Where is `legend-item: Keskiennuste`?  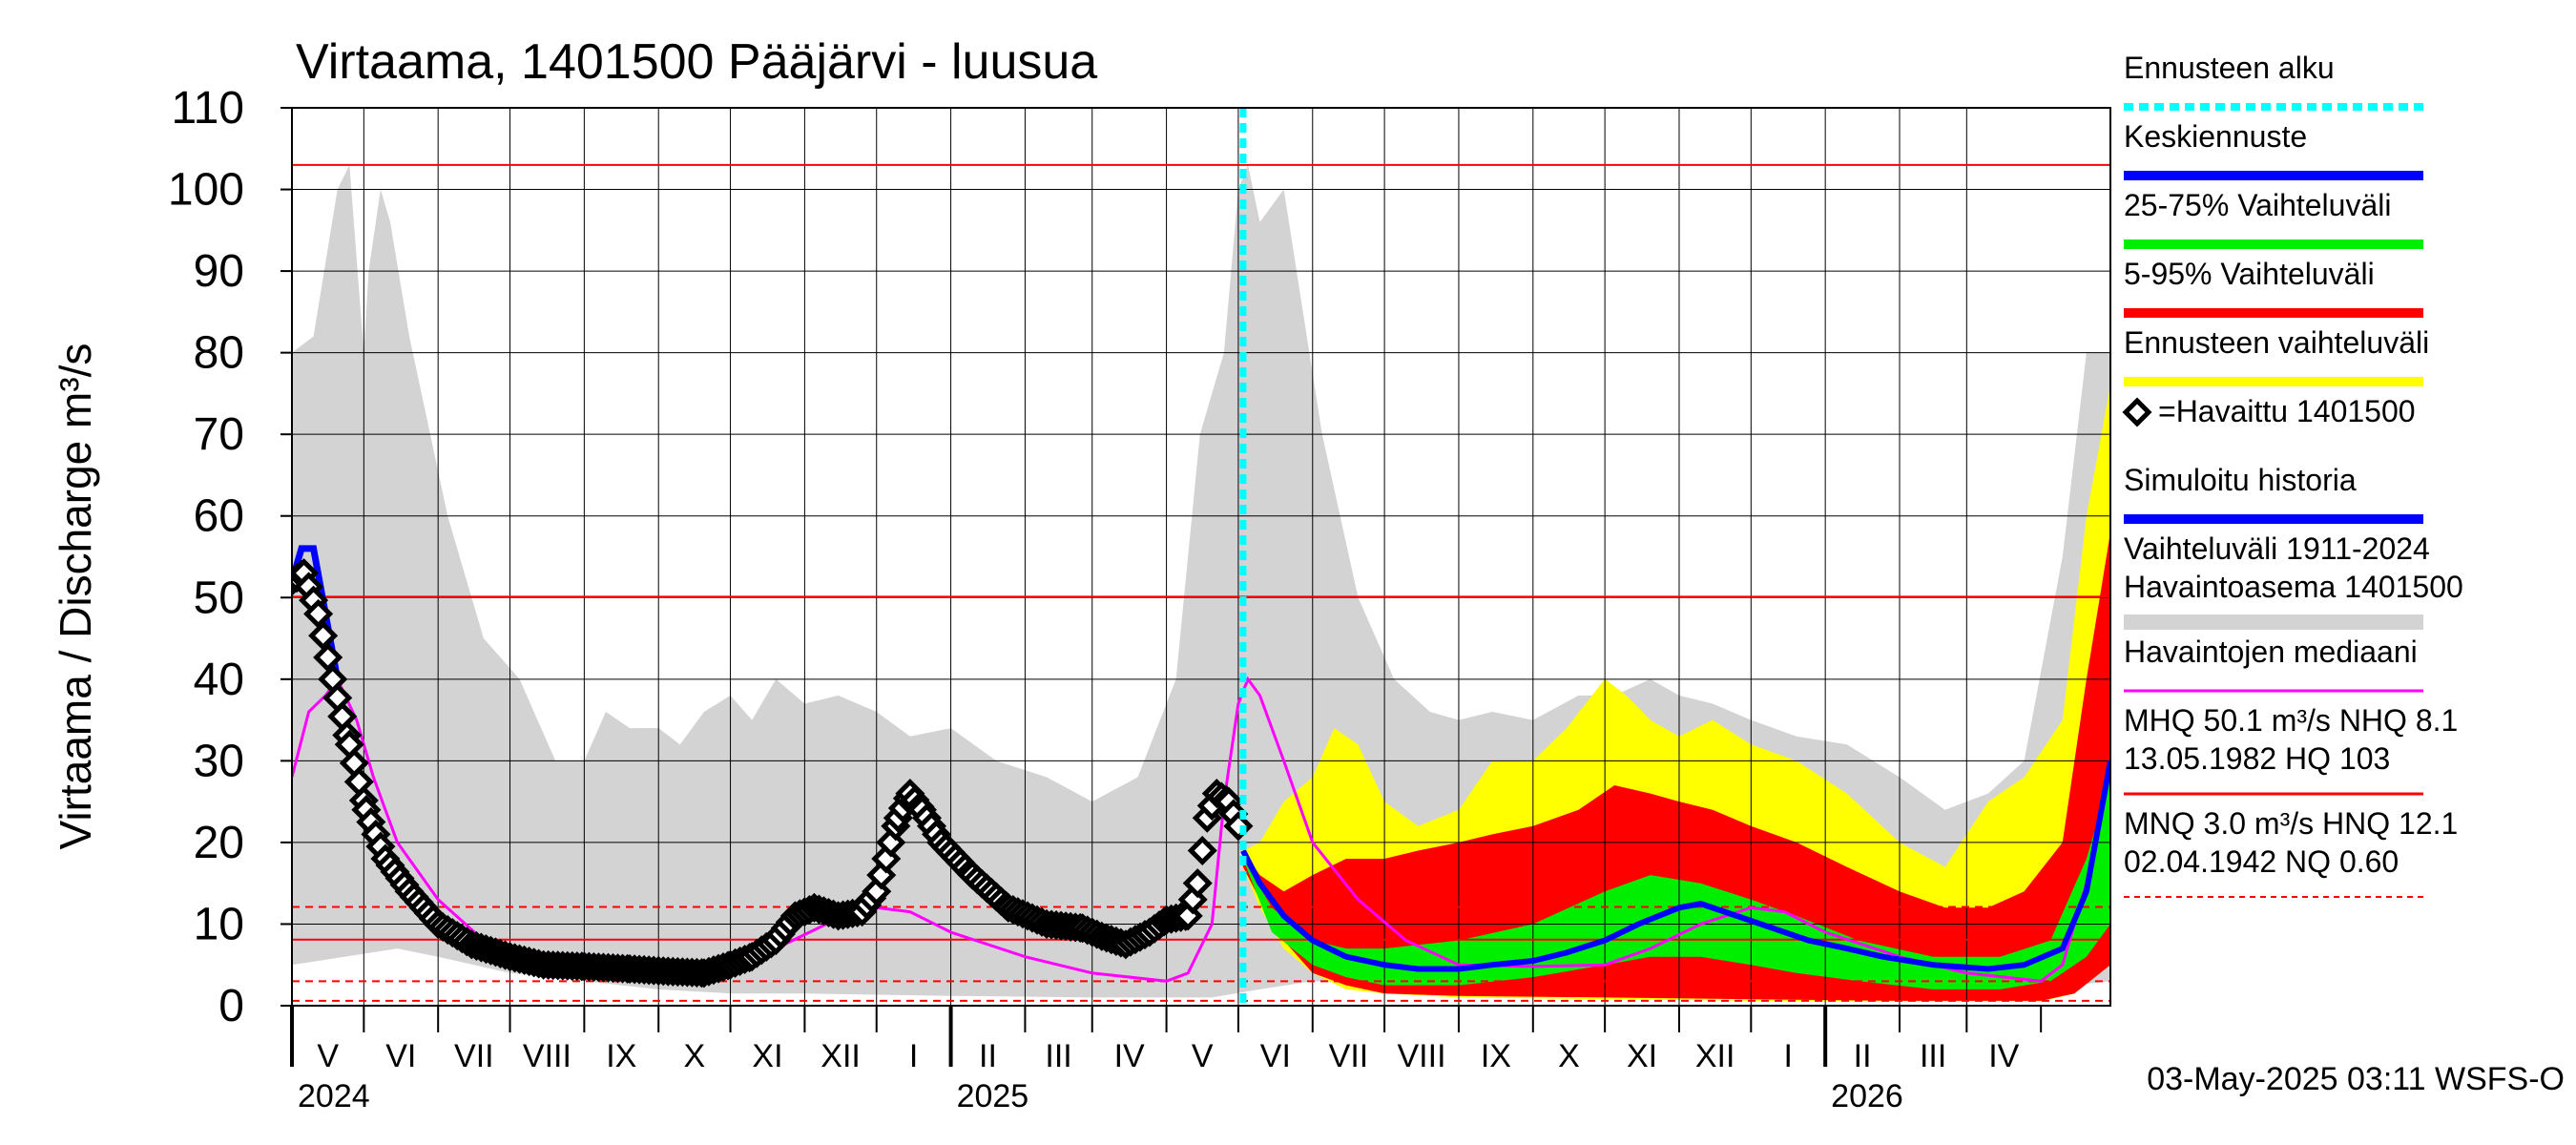
legend-item: Keskiennuste is located at coordinates (2273, 149).